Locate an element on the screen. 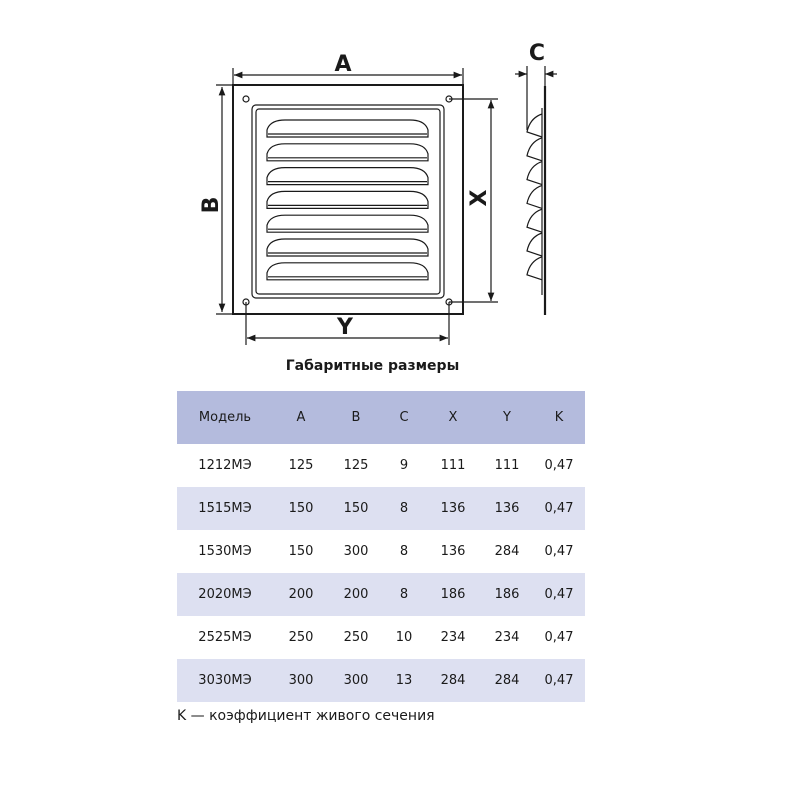 This screenshot has height=800, width=800. table-row: 2525МЭ 250 250 10 234 234 0,47 is located at coordinates (381, 637).